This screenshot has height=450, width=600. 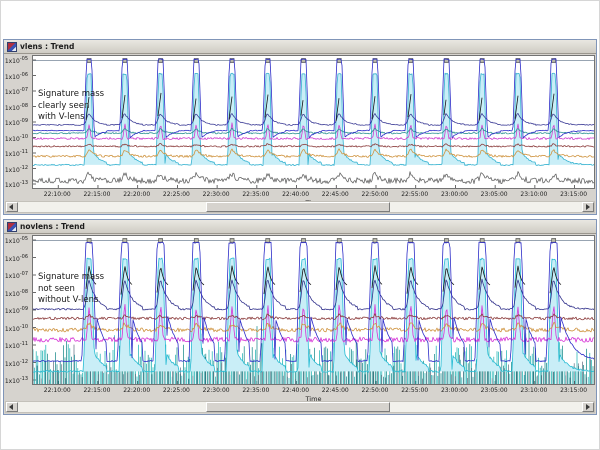 I want to click on annotation-line: with V-lens, so click(x=61, y=117).